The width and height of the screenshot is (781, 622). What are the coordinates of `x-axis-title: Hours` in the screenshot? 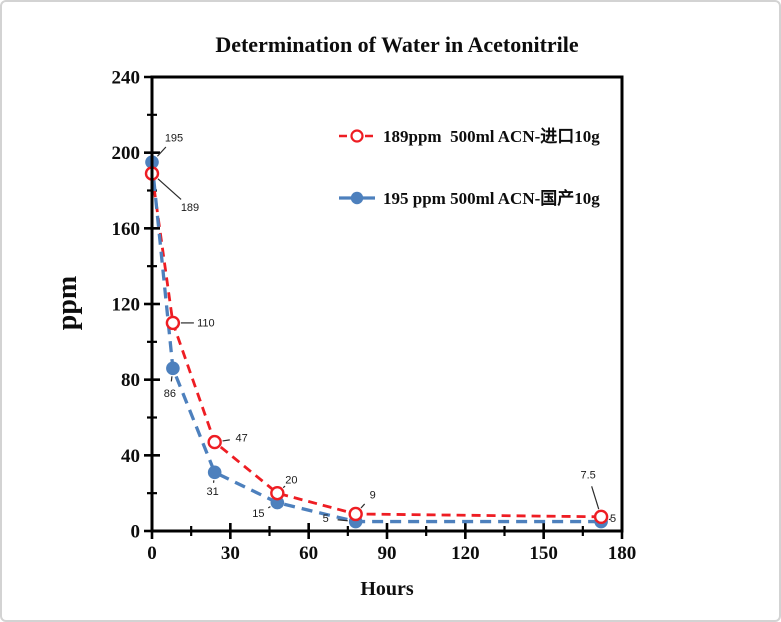 It's located at (387, 589).